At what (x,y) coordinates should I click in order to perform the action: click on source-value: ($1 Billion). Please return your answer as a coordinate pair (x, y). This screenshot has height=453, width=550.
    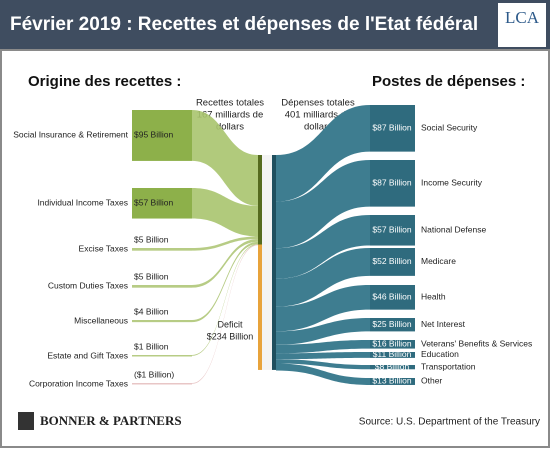
    Looking at the image, I should click on (154, 374).